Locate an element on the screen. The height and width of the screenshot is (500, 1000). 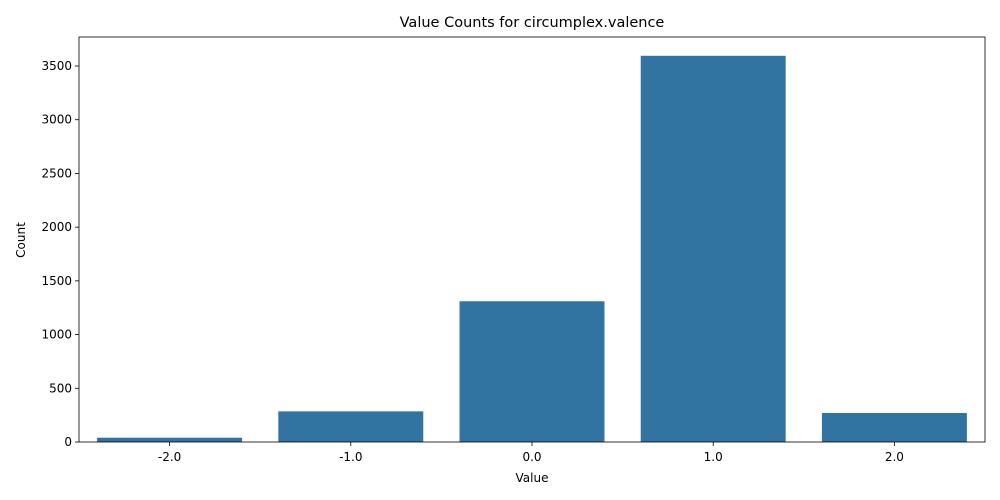
x-axis-title: Value is located at coordinates (532, 478).